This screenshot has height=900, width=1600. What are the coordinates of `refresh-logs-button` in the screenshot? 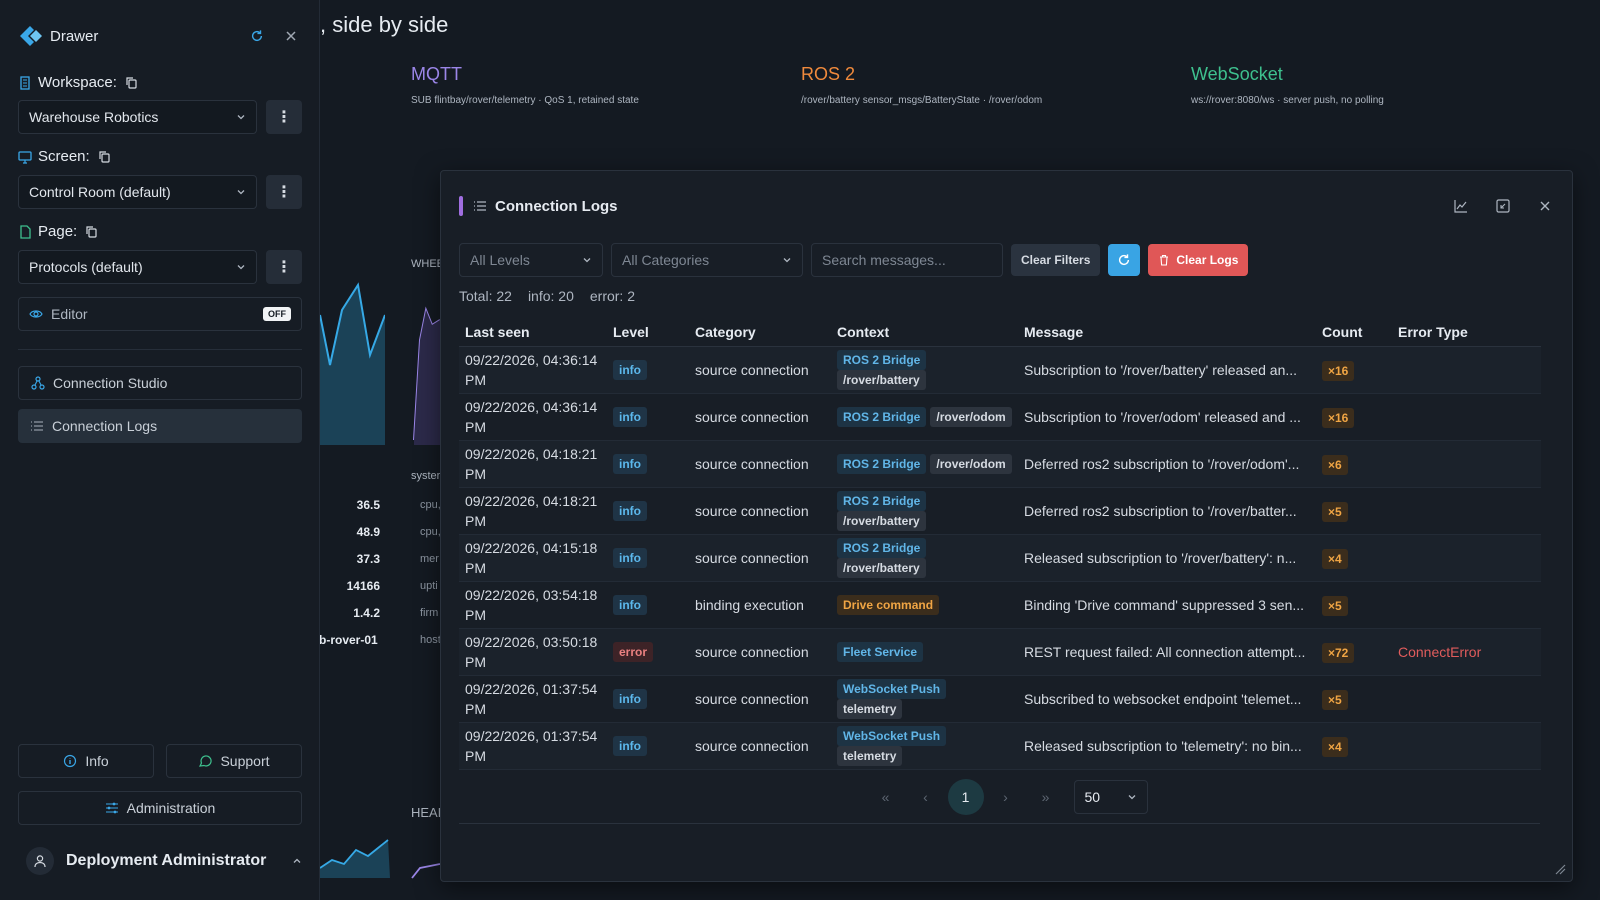 It's located at (1124, 260).